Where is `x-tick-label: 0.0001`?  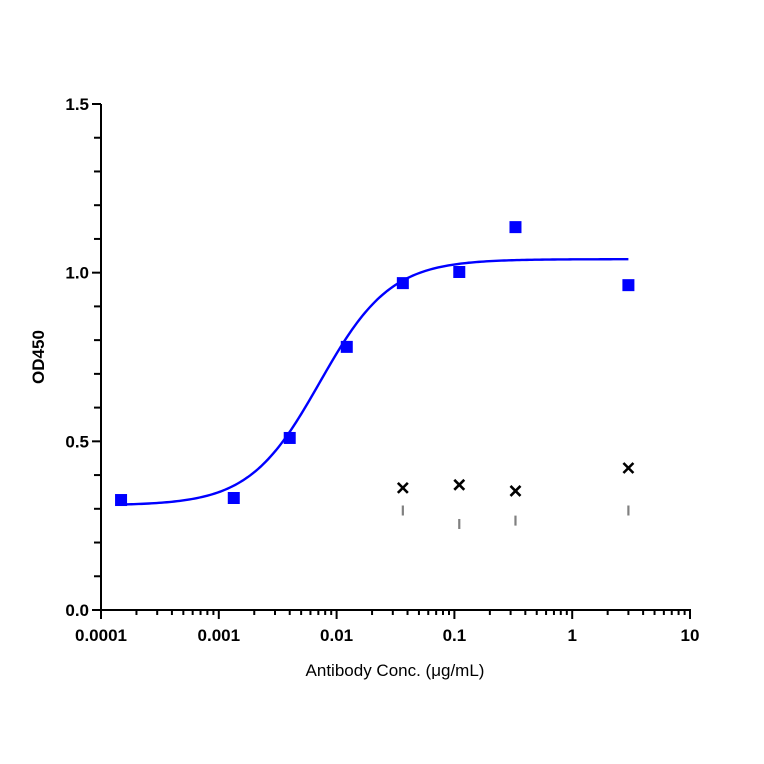 x-tick-label: 0.0001 is located at coordinates (101, 635).